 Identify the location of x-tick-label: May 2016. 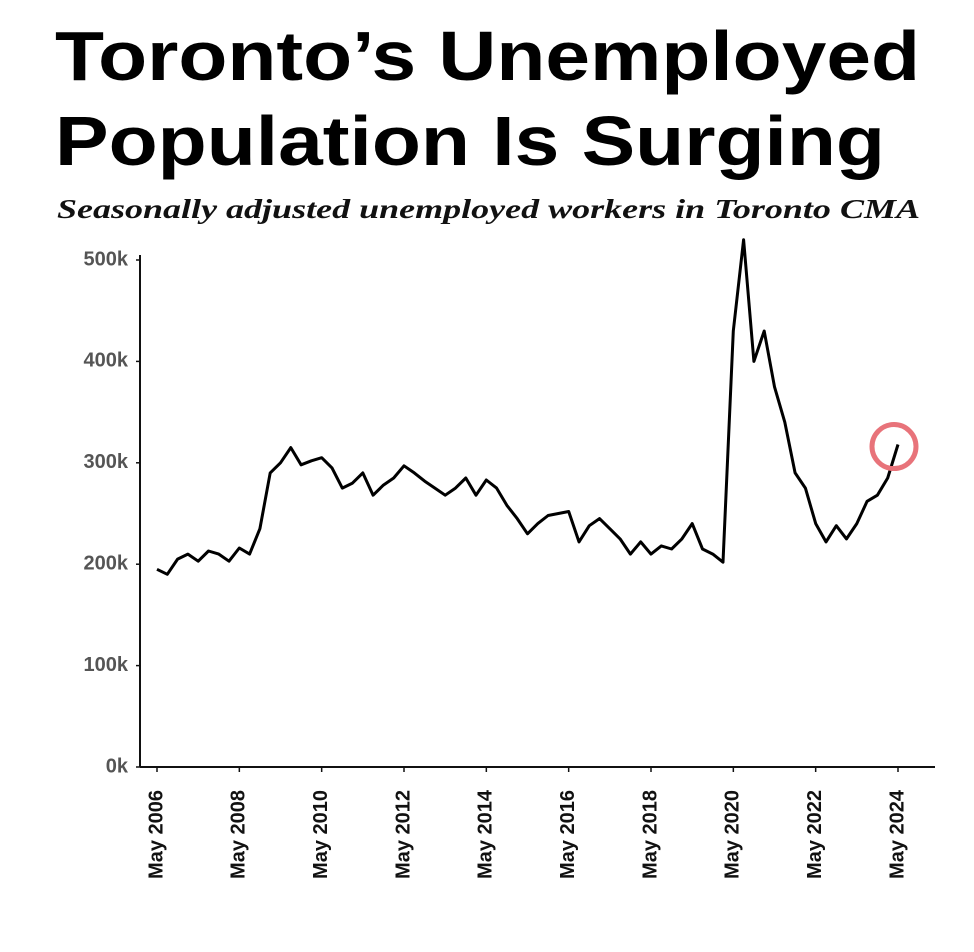
(568, 834).